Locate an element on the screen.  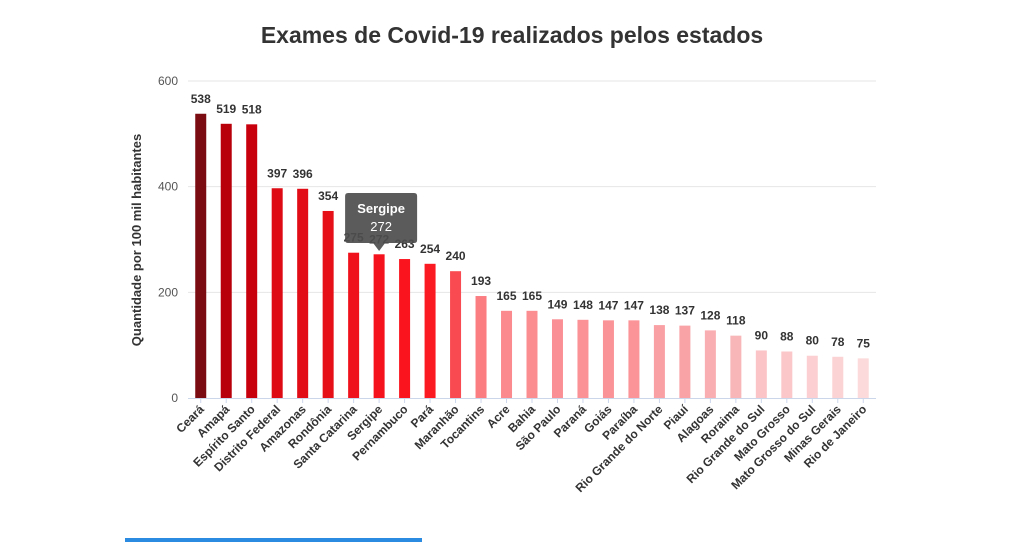
tooltip-value: 272 is located at coordinates (381, 226).